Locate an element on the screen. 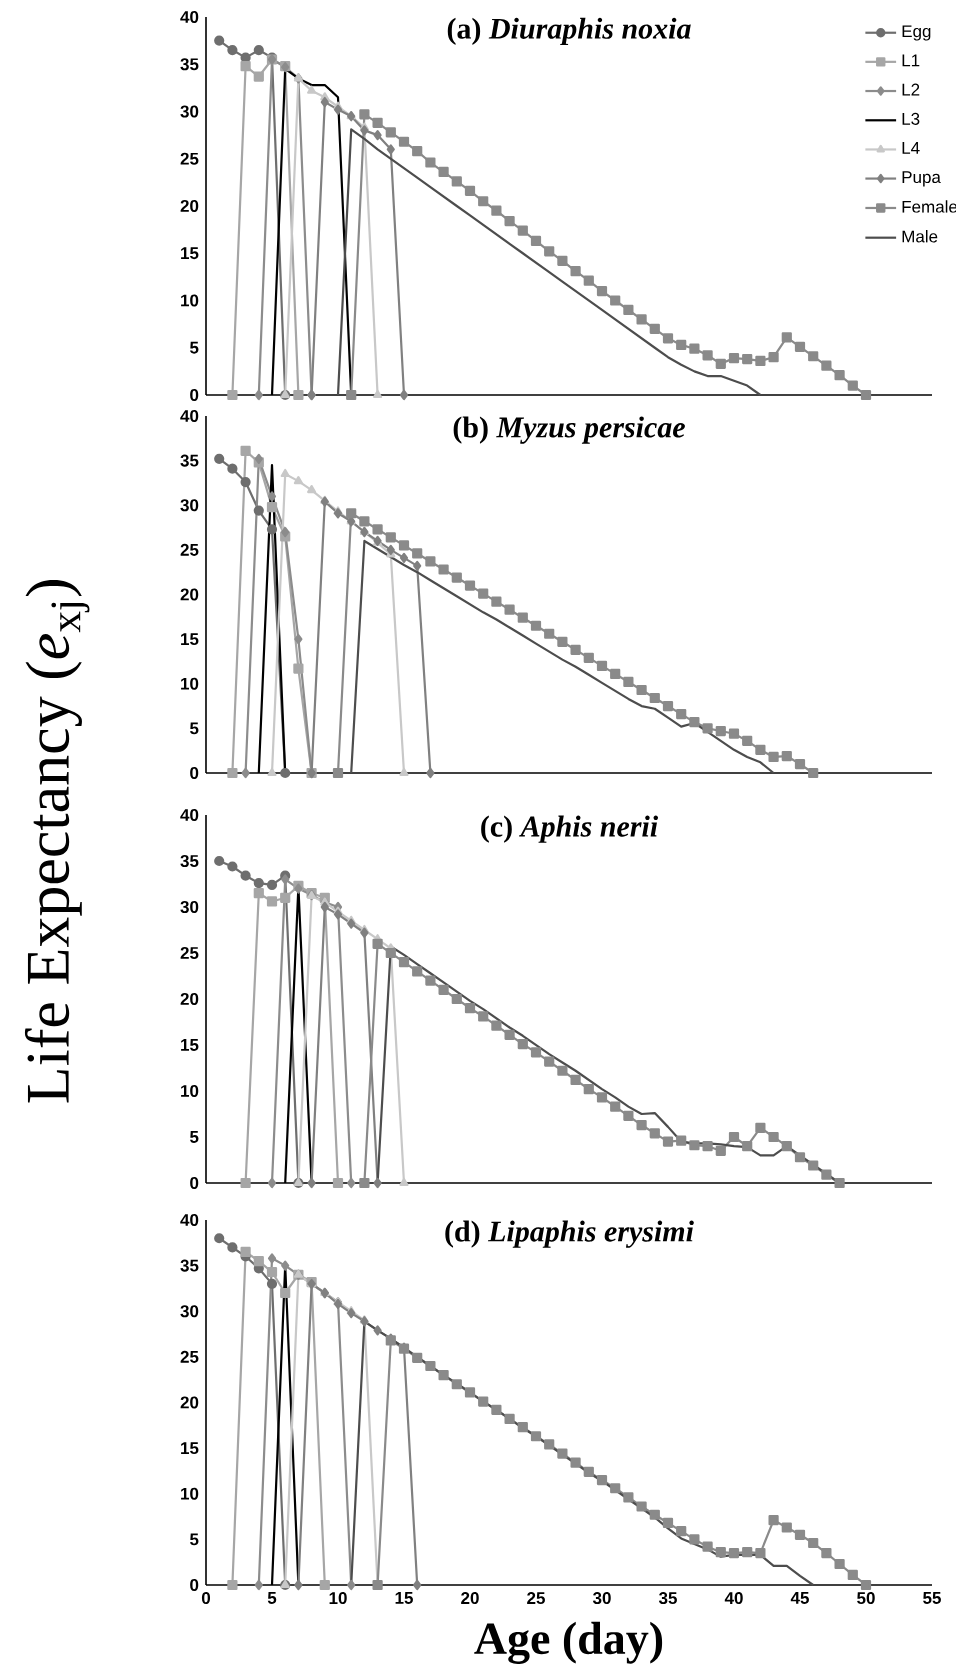 The image size is (956, 1680). x-tick-label: 40 is located at coordinates (733, 1598).